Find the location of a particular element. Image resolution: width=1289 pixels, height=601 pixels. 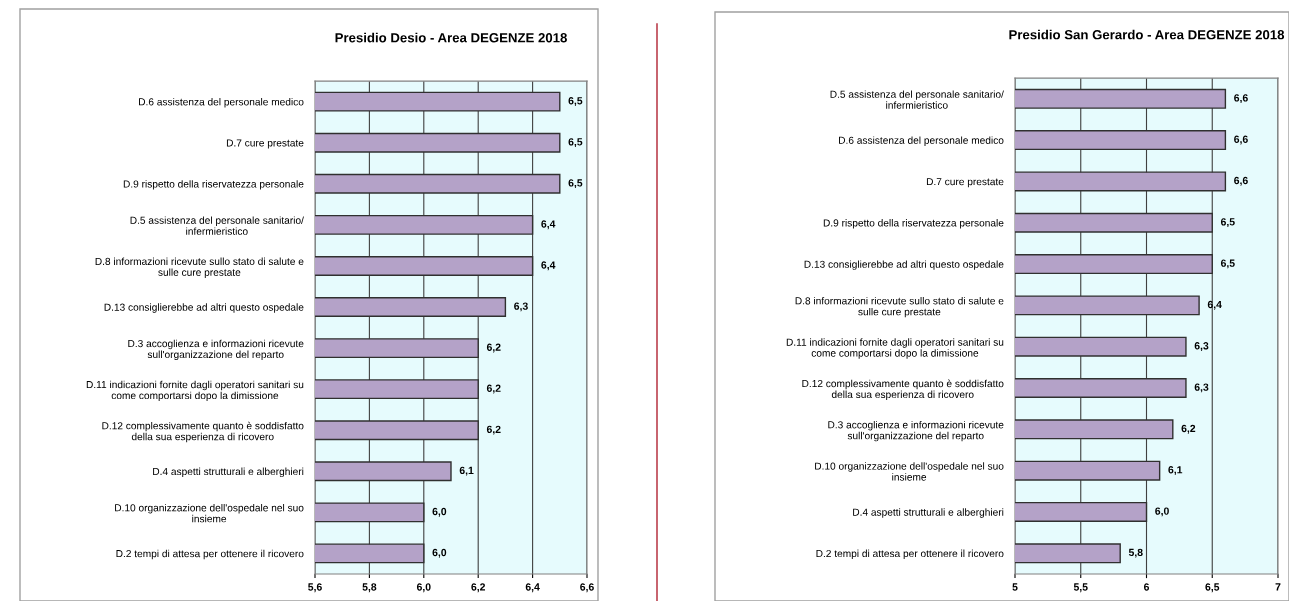

x-tick-label: 6 is located at coordinates (1146, 587).